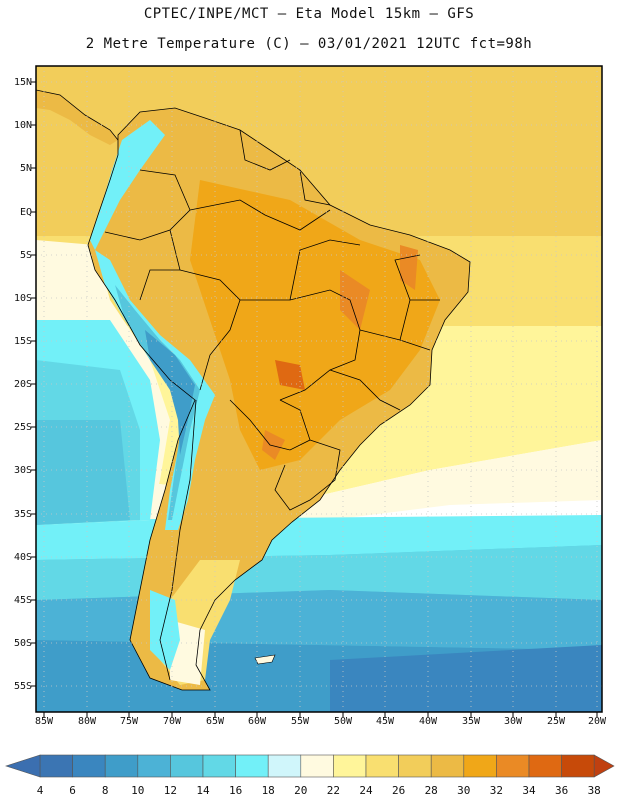 The width and height of the screenshot is (618, 800). I want to click on colorbar-label: 36, so click(561, 790).